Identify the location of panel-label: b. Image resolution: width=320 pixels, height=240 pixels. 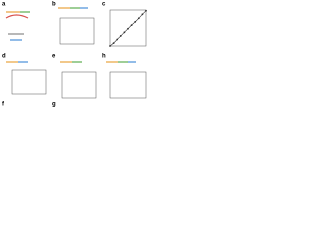
(54, 5).